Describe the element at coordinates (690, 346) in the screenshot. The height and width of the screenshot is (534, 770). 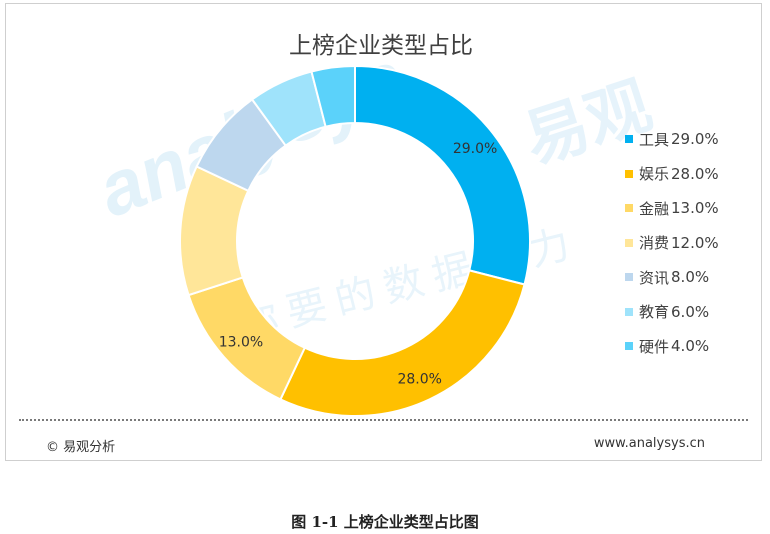
I see `legend-value: 4.0%` at that location.